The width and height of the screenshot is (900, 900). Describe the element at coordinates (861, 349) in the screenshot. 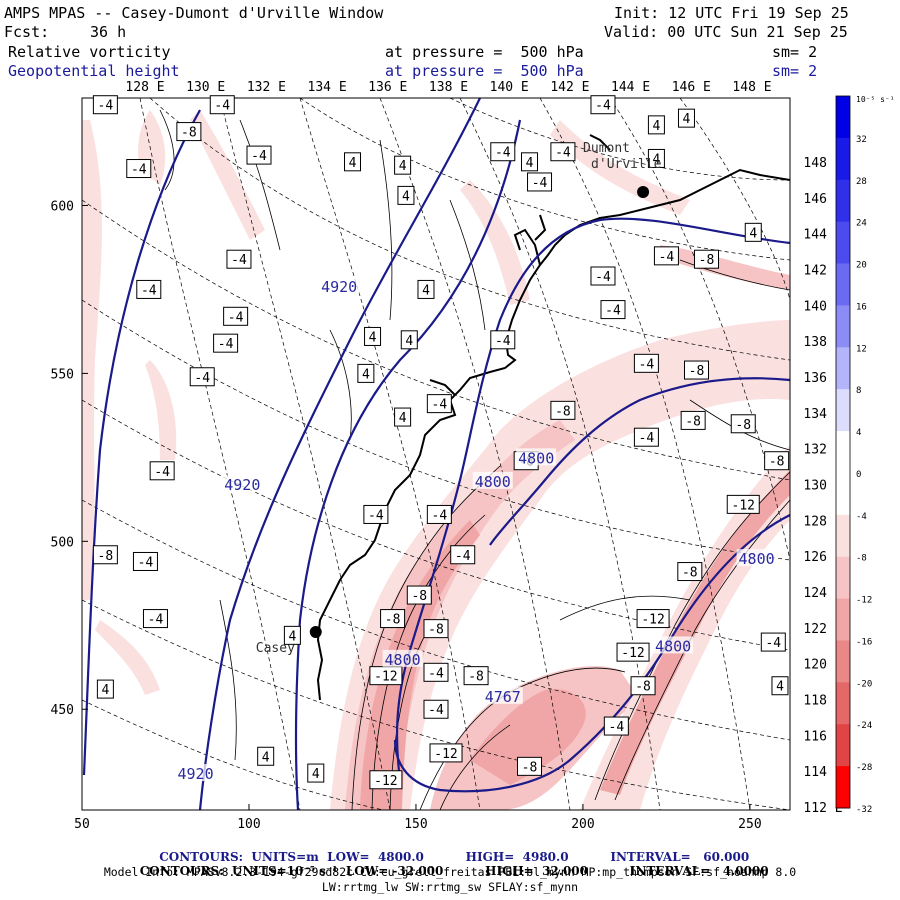

I see `colorbar-label: 12` at that location.